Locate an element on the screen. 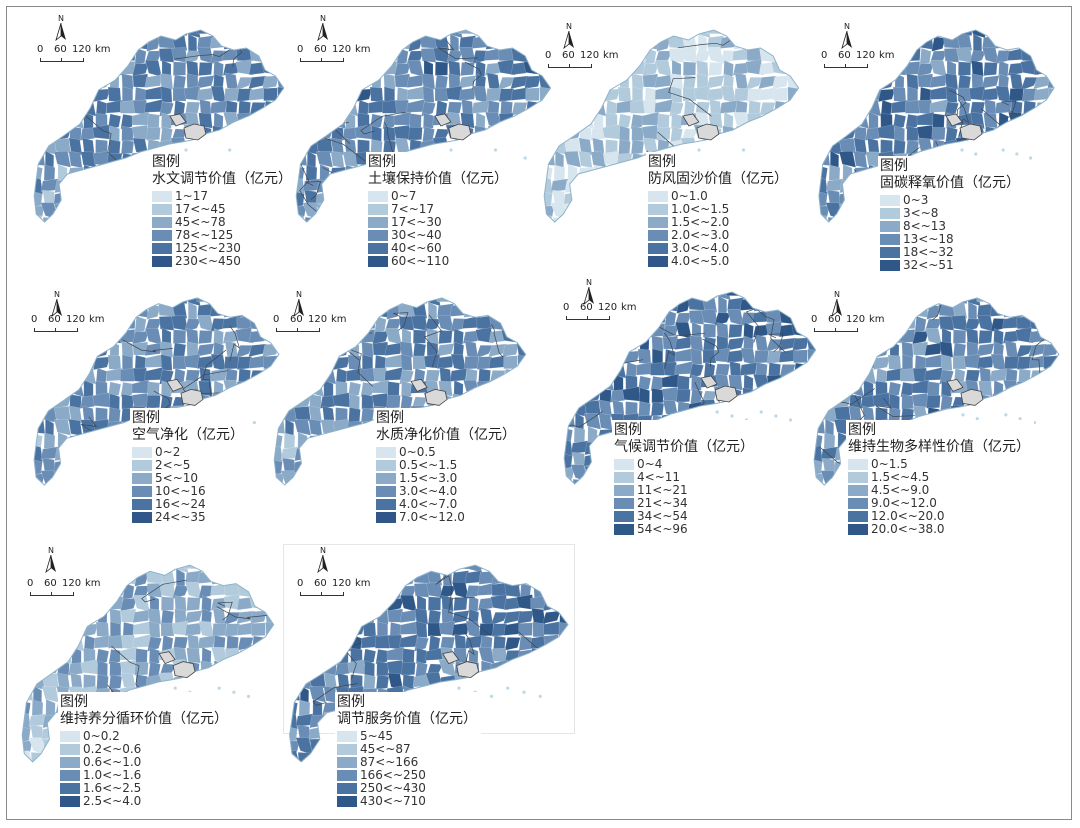 The width and height of the screenshot is (1080, 828). legend-item: 125<~230 is located at coordinates (222, 248).